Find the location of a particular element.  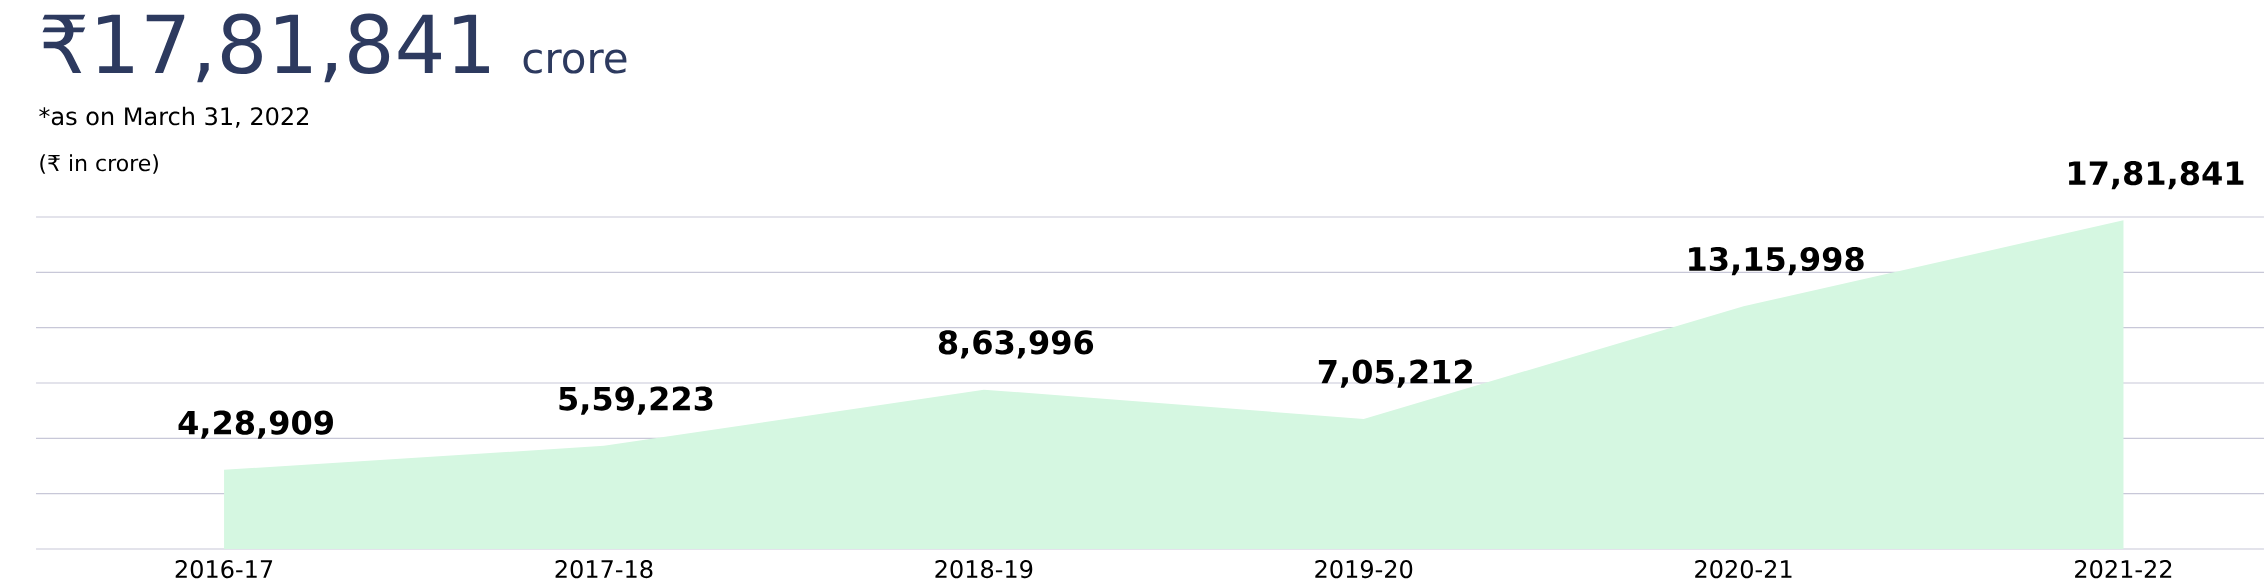

data-label: 17,81,841 is located at coordinates (2156, 175).